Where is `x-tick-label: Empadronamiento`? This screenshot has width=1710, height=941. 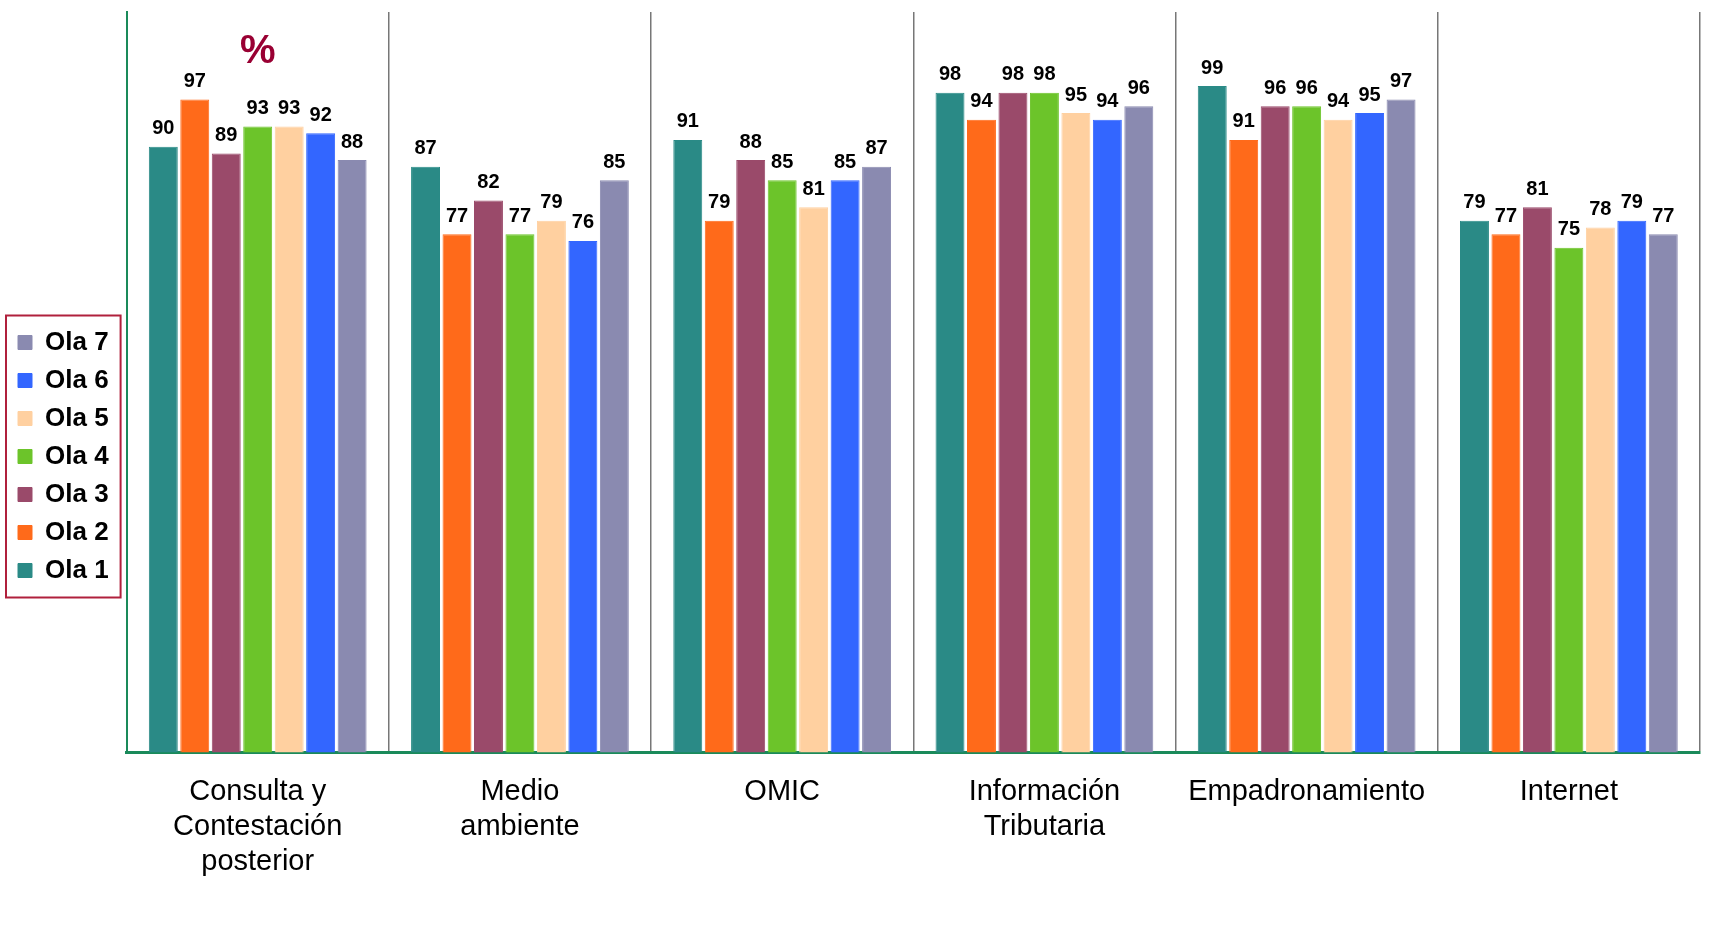 x-tick-label: Empadronamiento is located at coordinates (1307, 790).